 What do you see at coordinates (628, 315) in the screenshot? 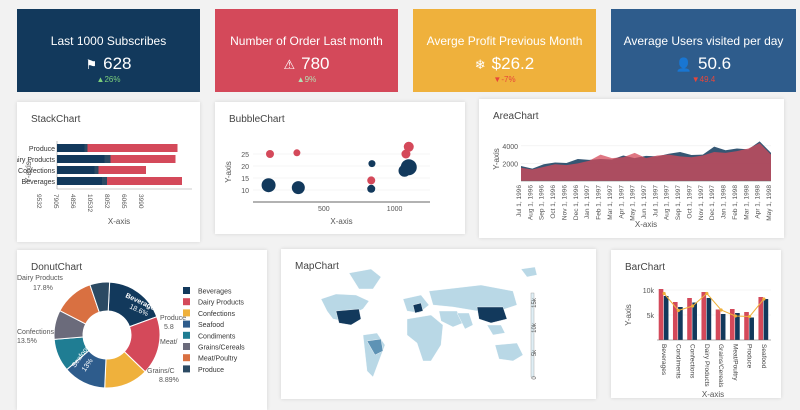
I see `y-axis-label: Y-axis` at bounding box center [628, 315].